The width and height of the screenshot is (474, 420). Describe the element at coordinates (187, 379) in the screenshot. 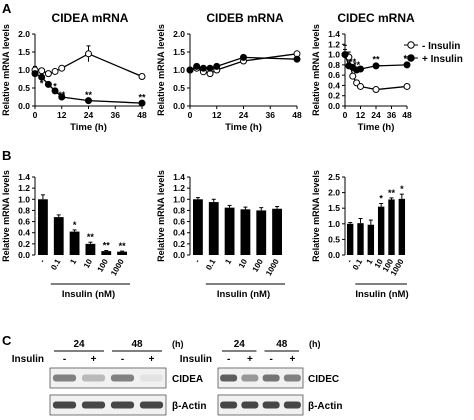

I see `protein-label: CIDEA` at that location.